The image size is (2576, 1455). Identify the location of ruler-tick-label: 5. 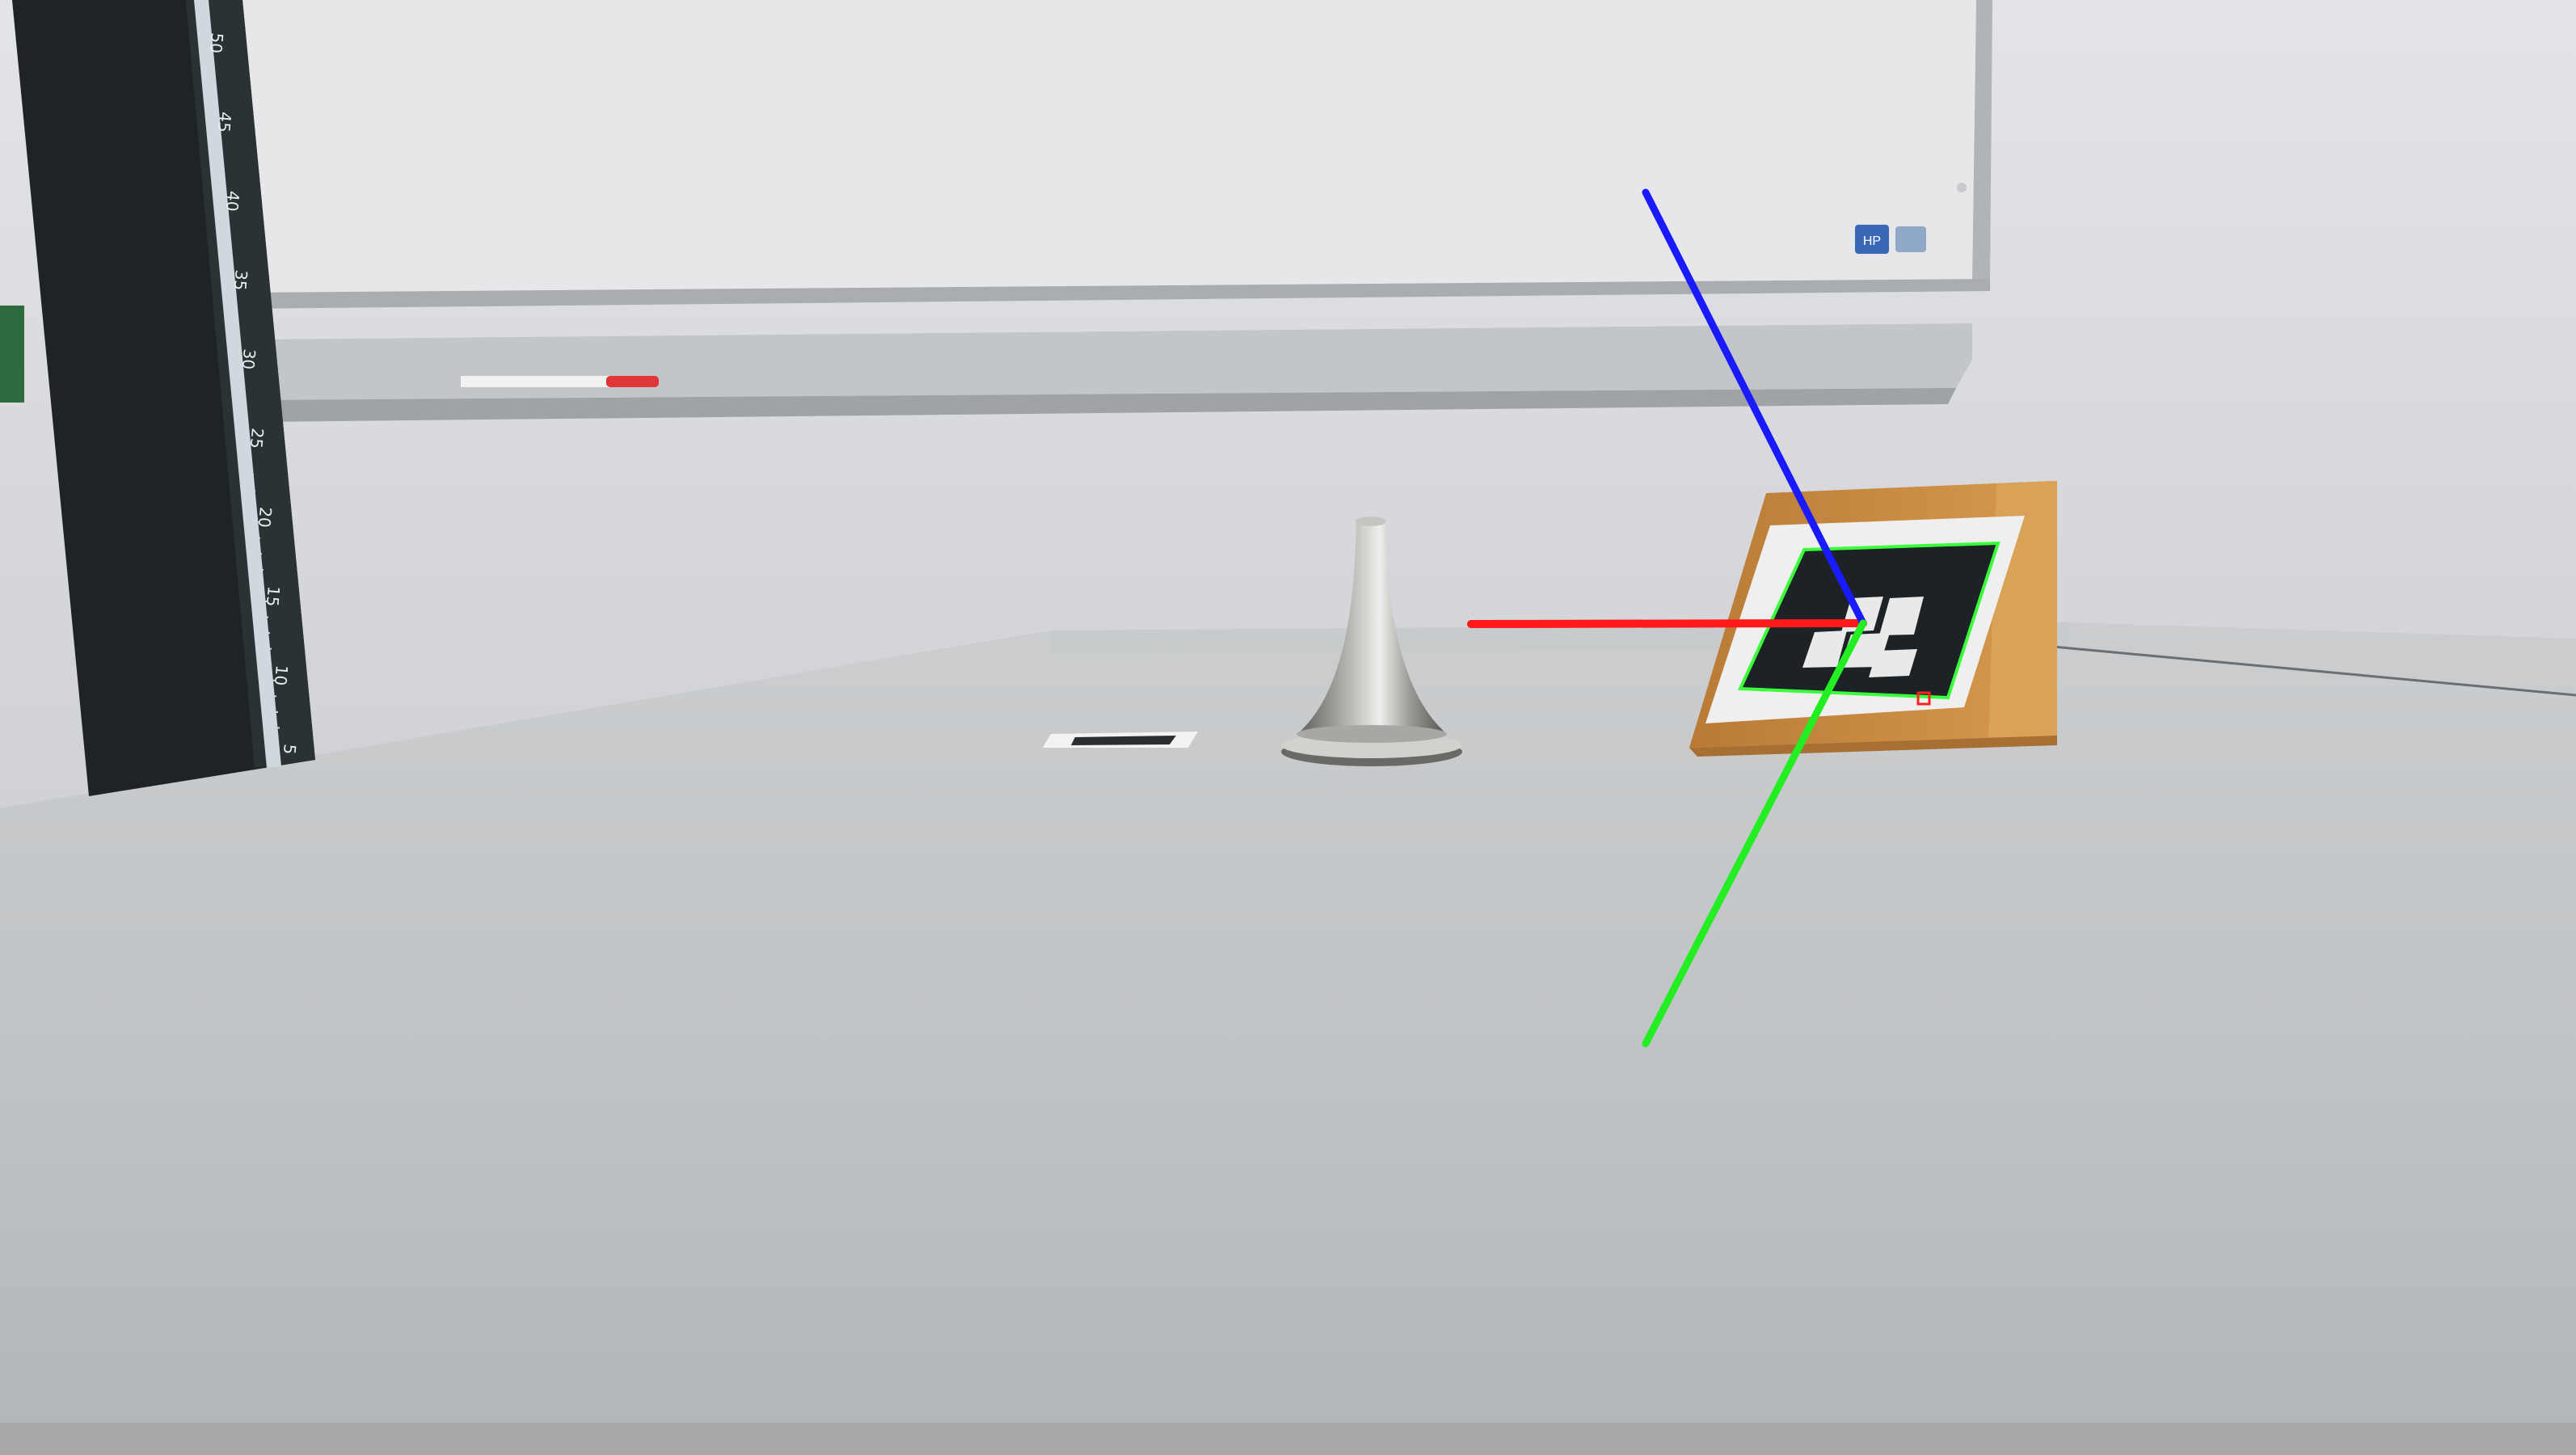
(290, 750).